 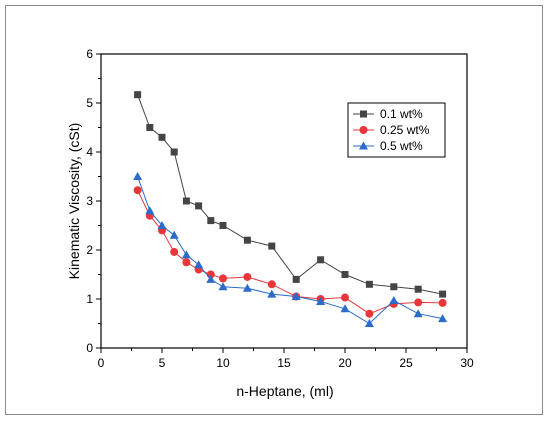 What do you see at coordinates (223, 363) in the screenshot?
I see `x-tick-label: 10` at bounding box center [223, 363].